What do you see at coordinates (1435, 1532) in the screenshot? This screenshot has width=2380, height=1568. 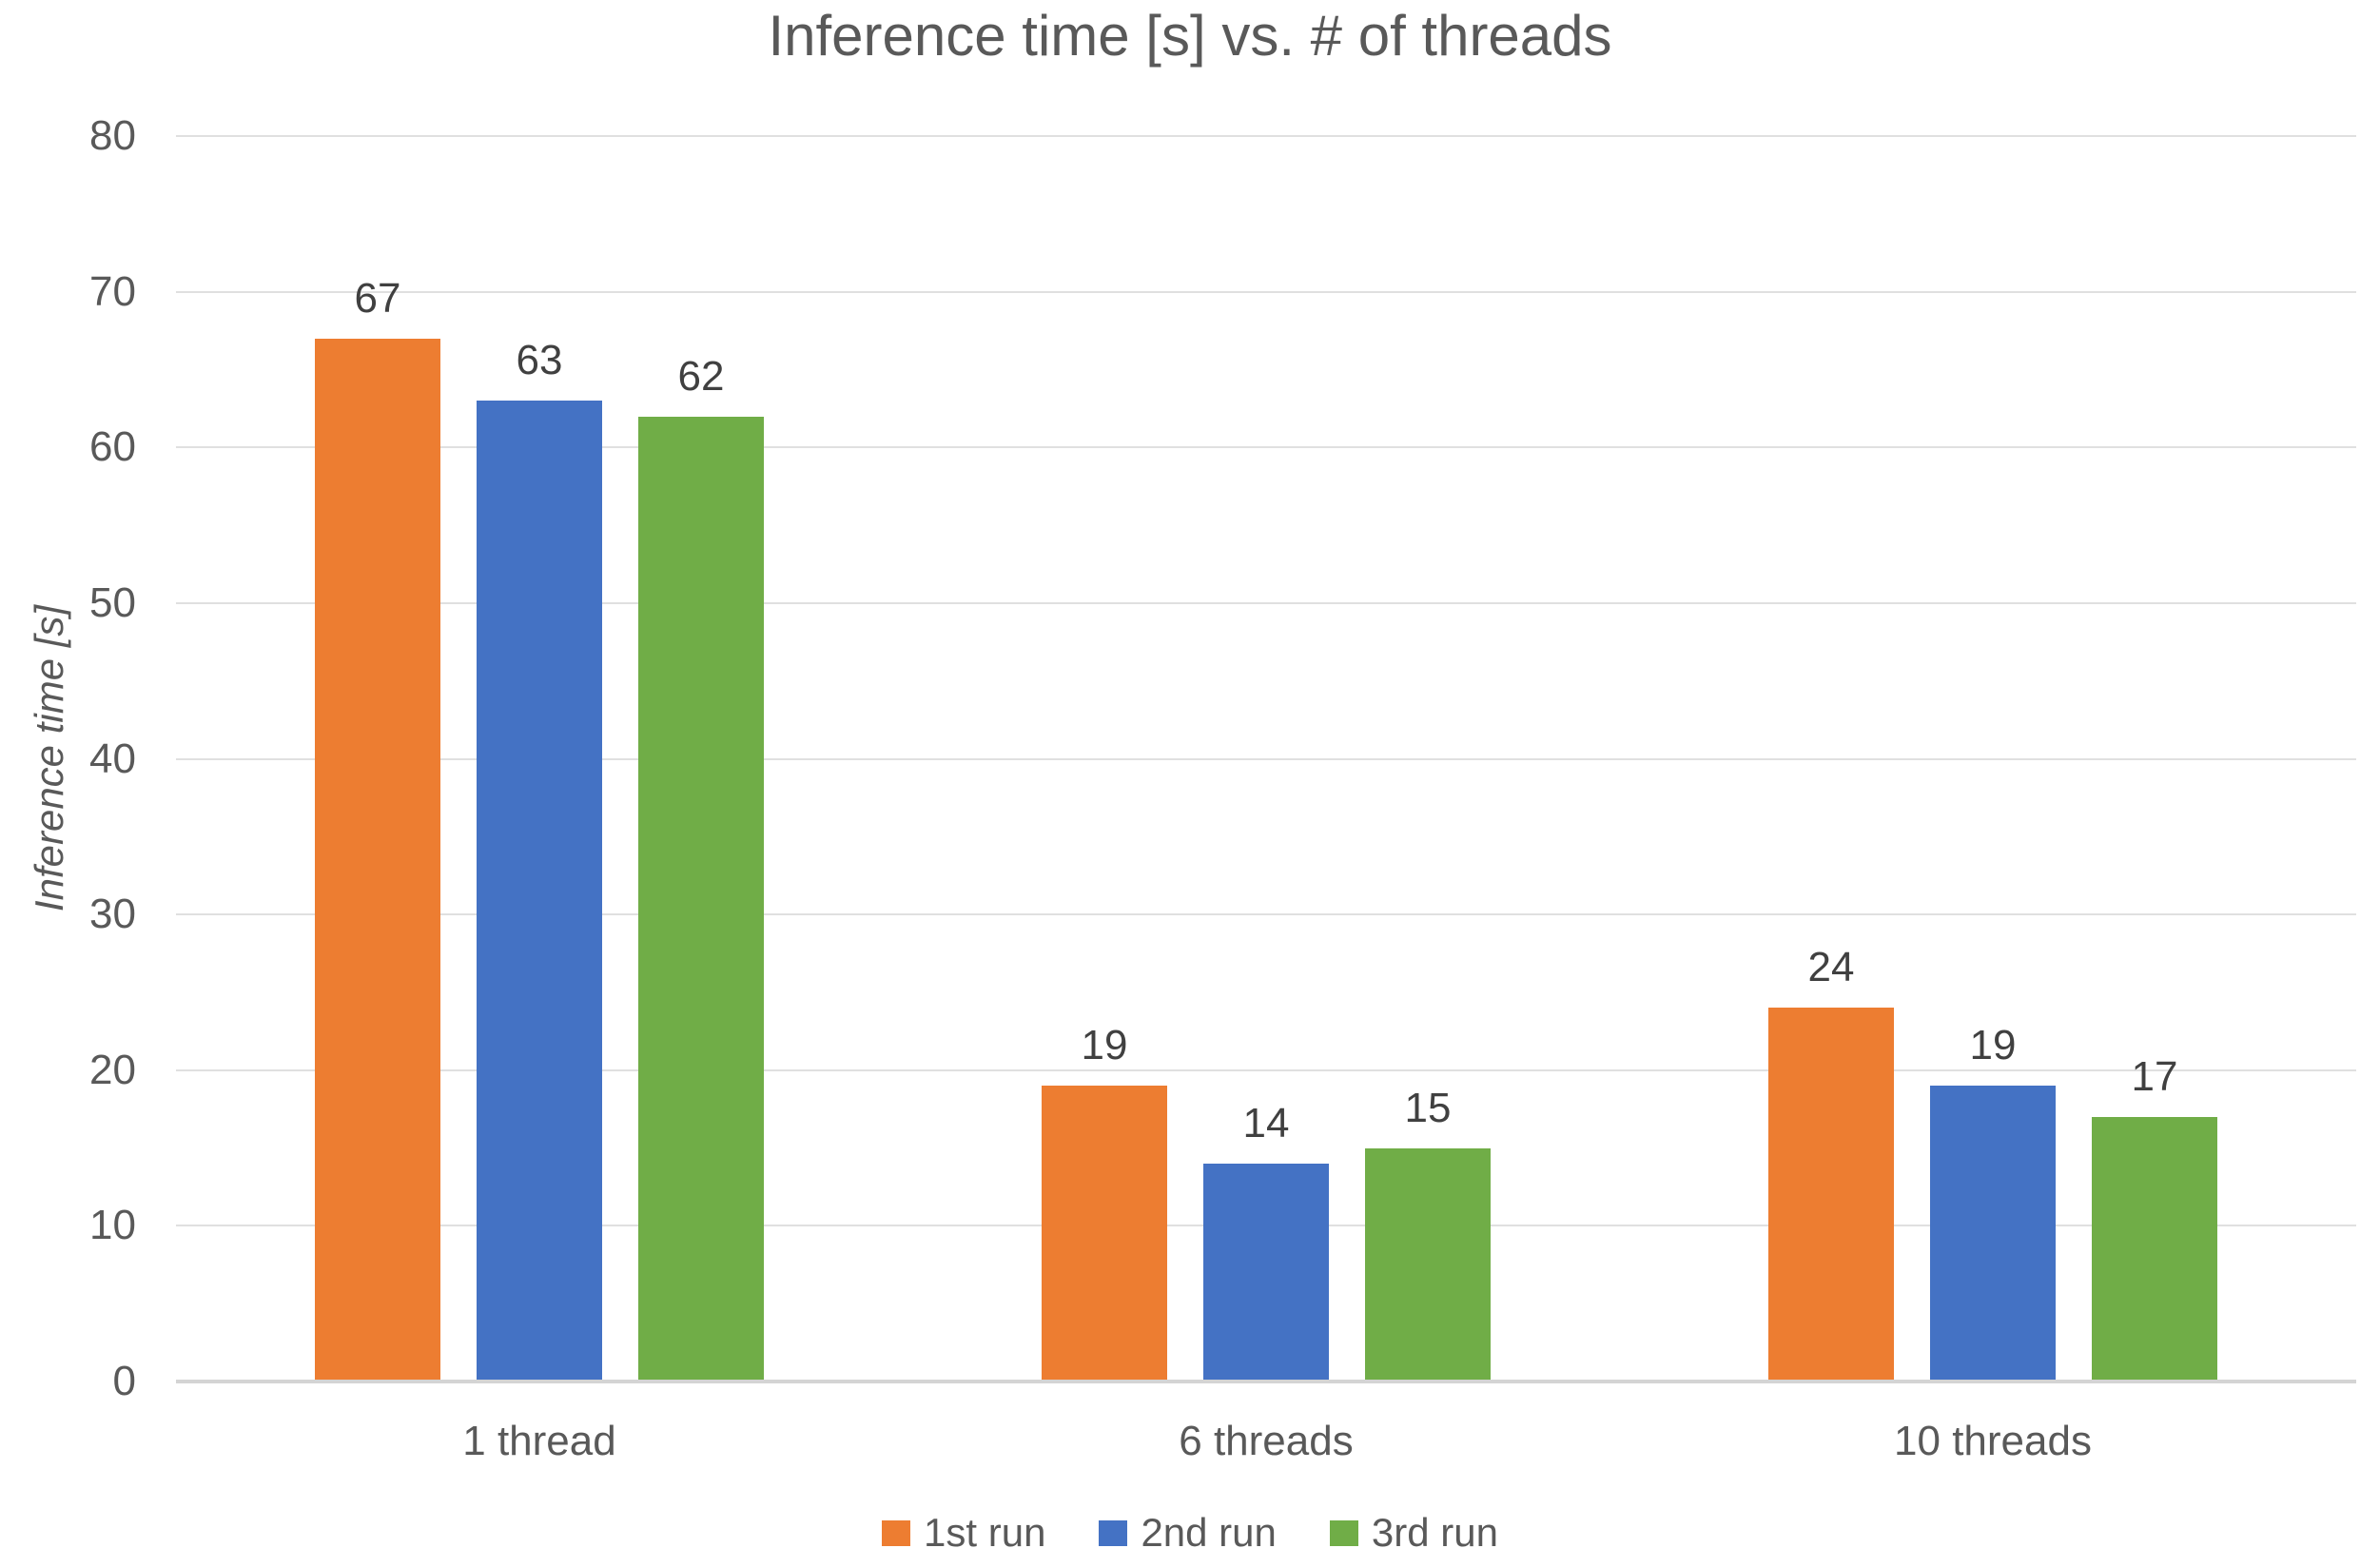 I see `legend-label: 3rd run` at bounding box center [1435, 1532].